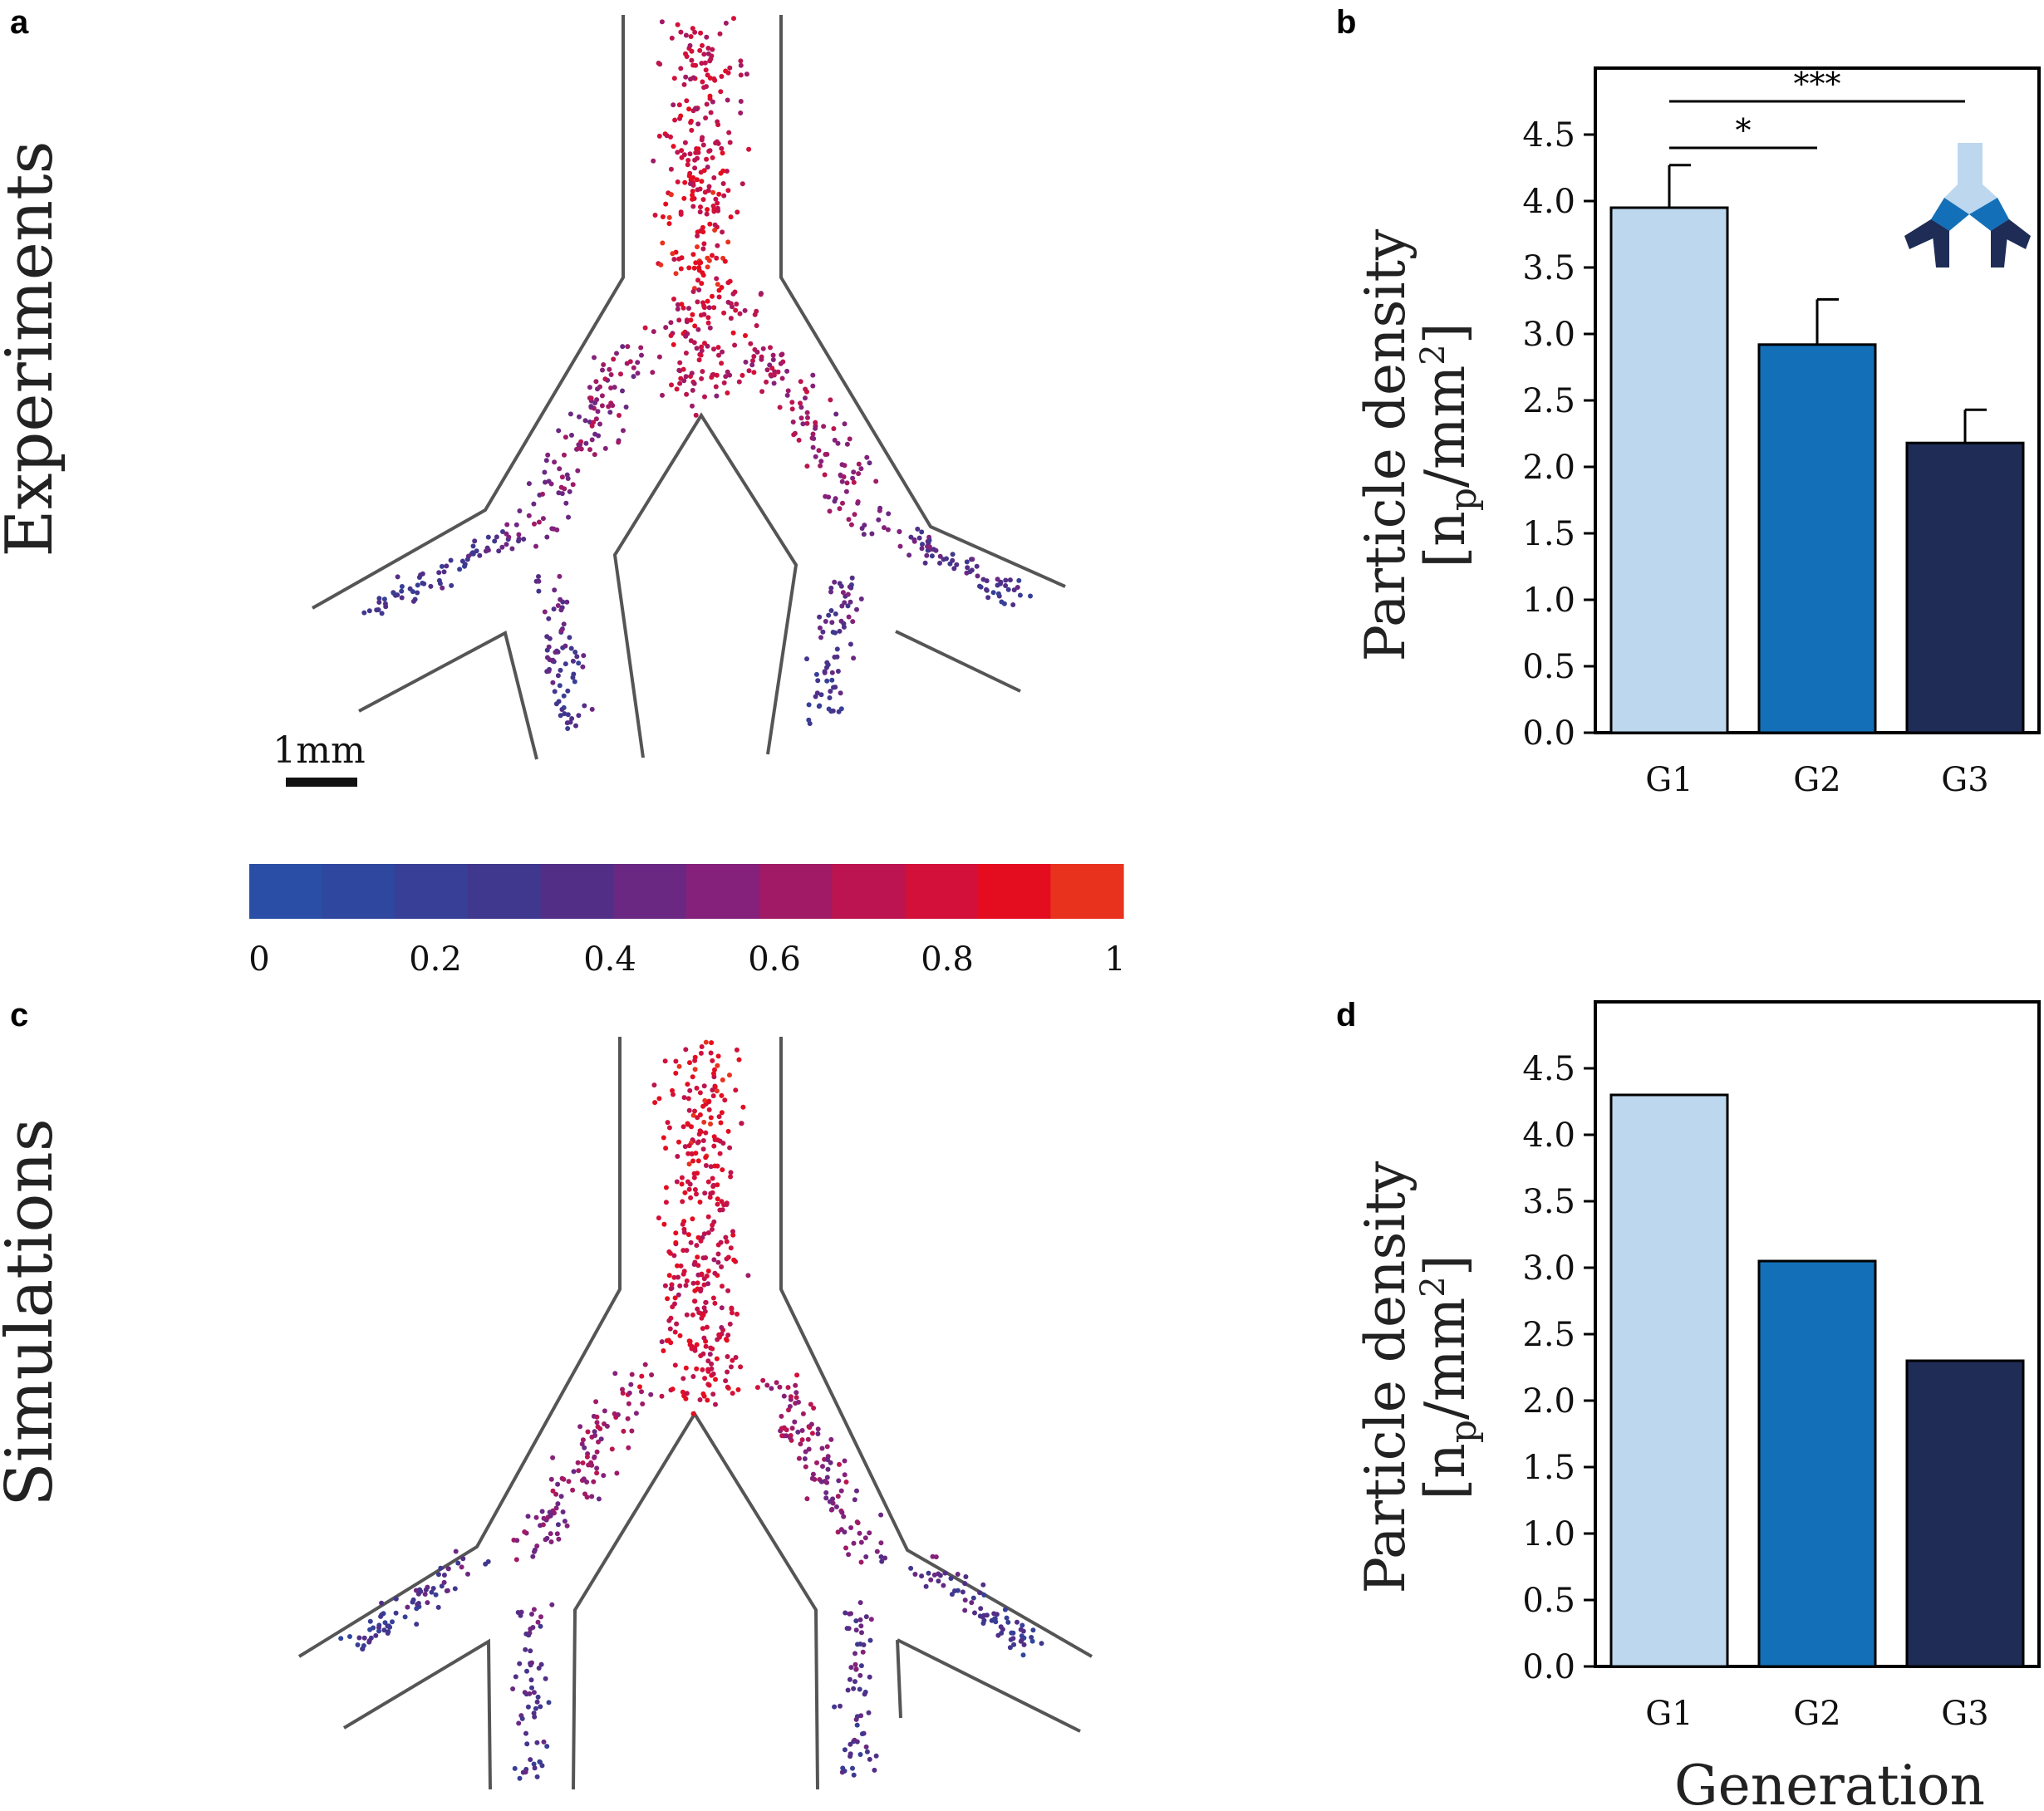 Image resolution: width=2044 pixels, height=1811 pixels. Describe the element at coordinates (319, 750) in the screenshot. I see `scale-bar-label: 1mm` at that location.